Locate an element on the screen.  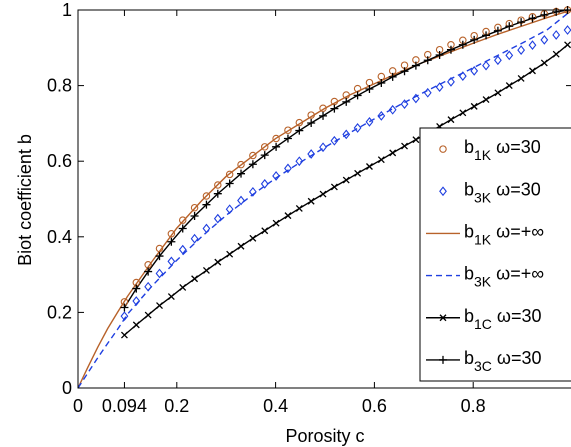
legend-label: b1C ω=30 is located at coordinates (503, 319).